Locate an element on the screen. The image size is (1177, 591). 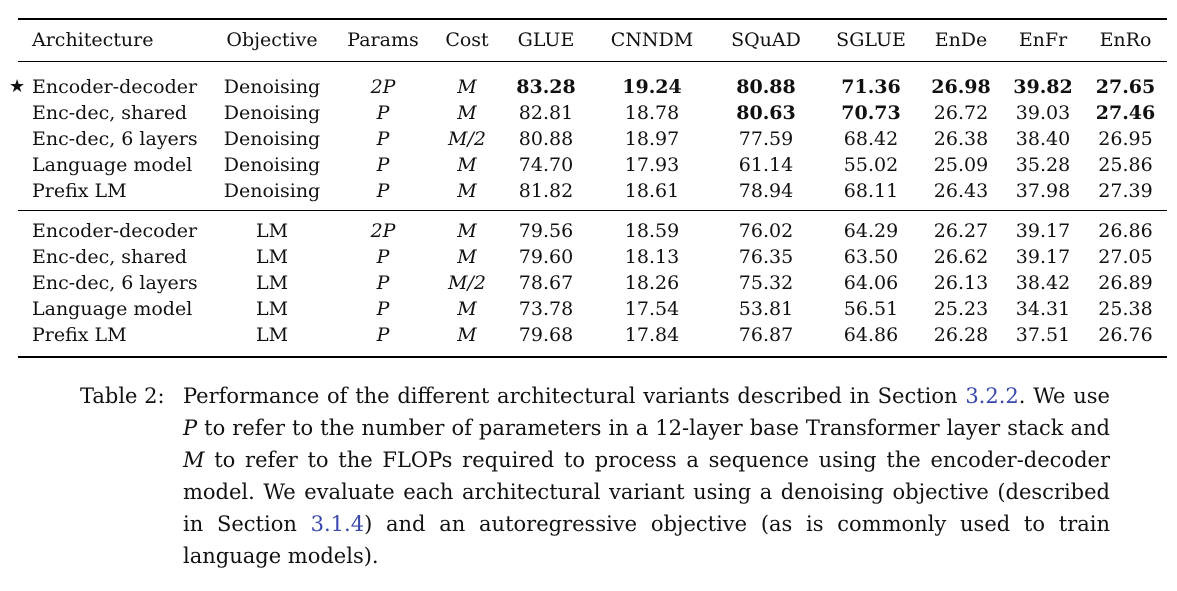
cell-ende-text: 26.38 is located at coordinates (961, 138).